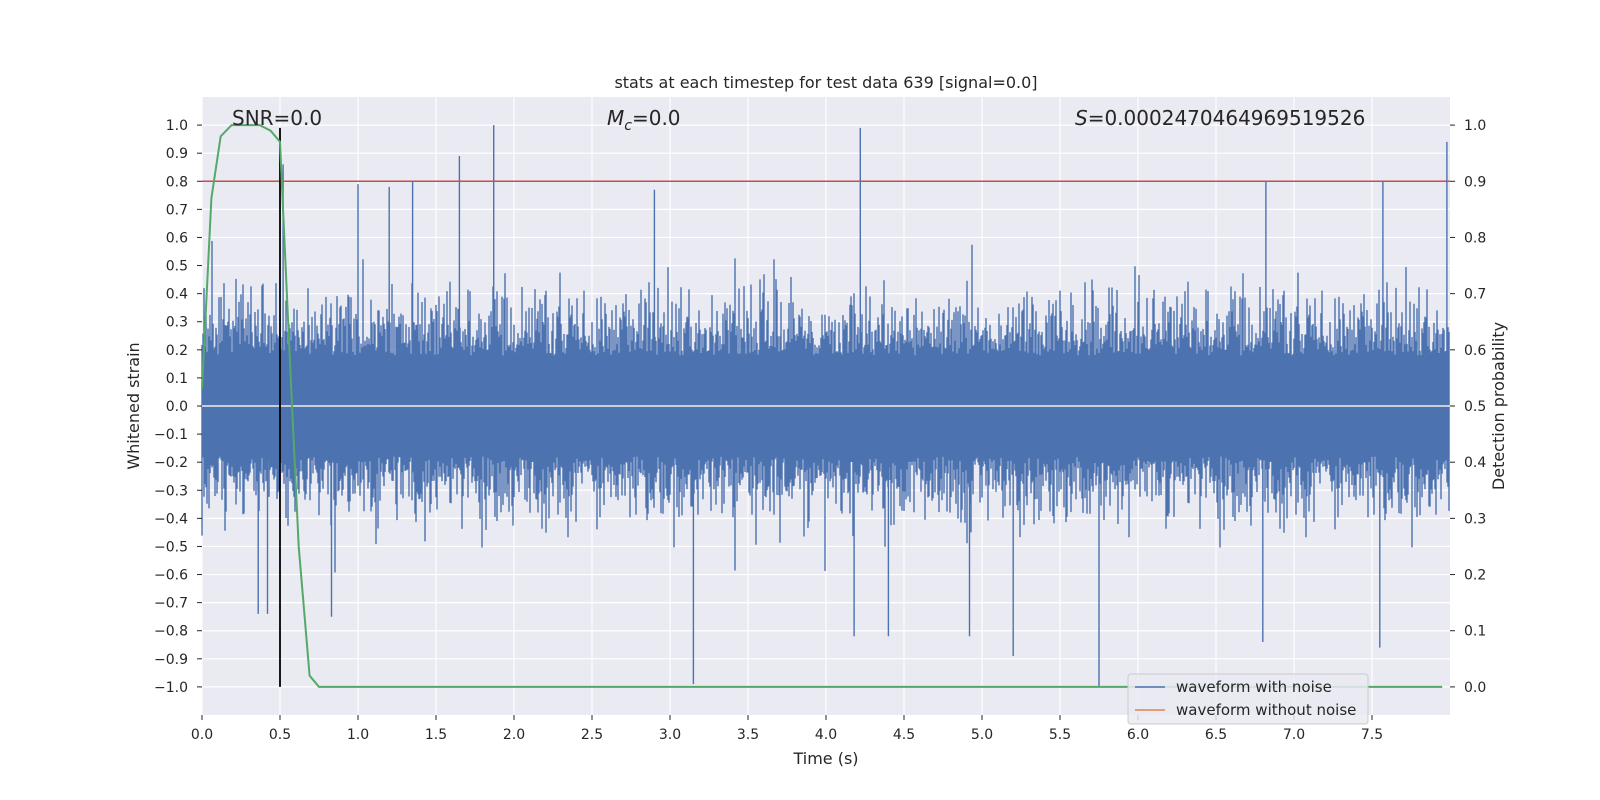 This screenshot has width=1600, height=800. I want to click on y-tick-label: 0.1, so click(177, 379).